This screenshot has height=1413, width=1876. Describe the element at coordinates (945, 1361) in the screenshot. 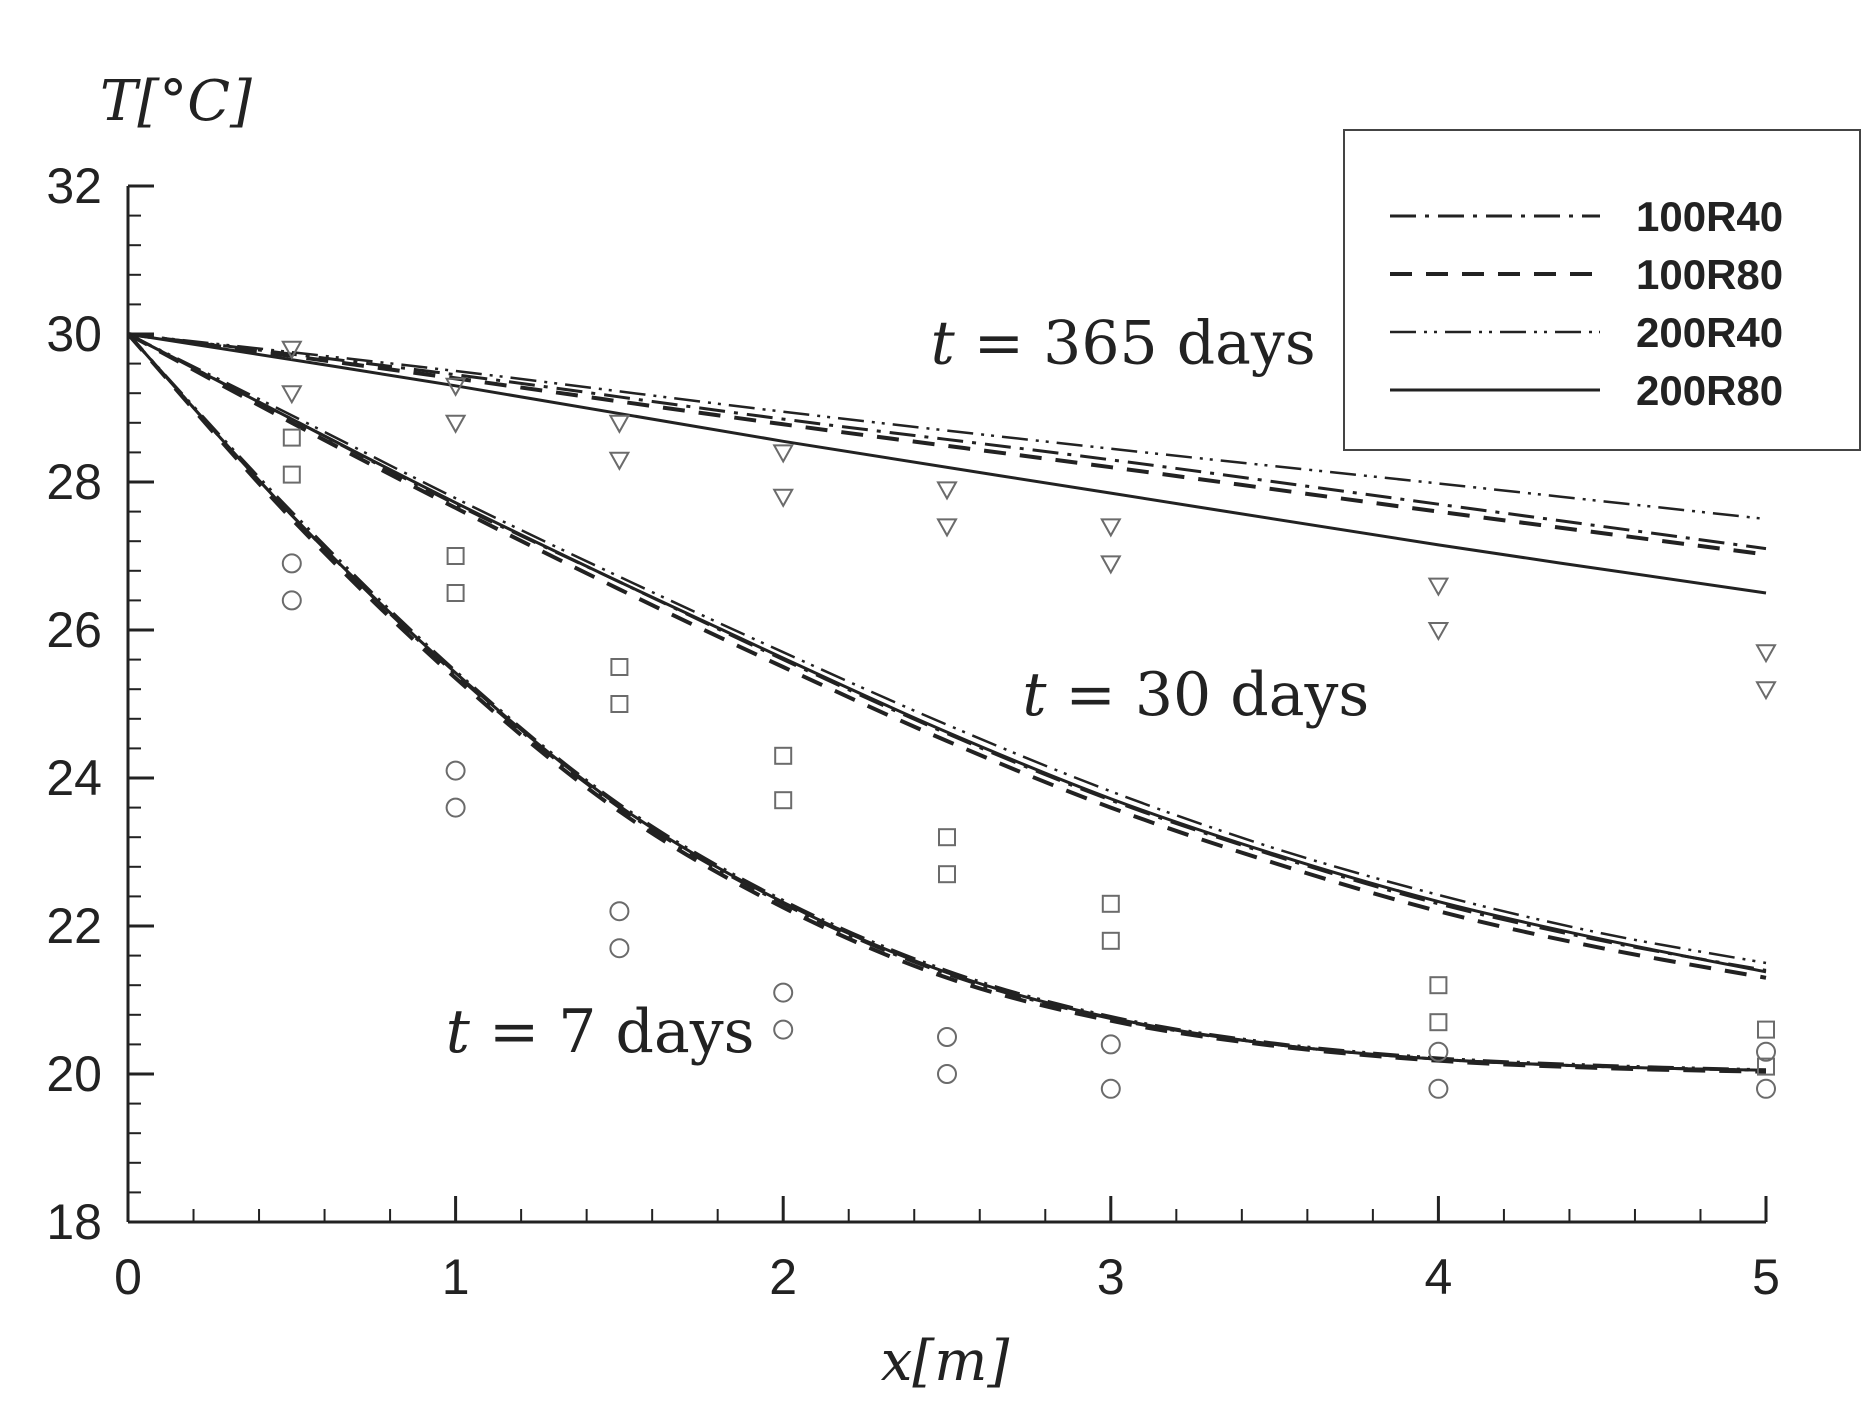

I see `x-axis-title: x[m]` at that location.